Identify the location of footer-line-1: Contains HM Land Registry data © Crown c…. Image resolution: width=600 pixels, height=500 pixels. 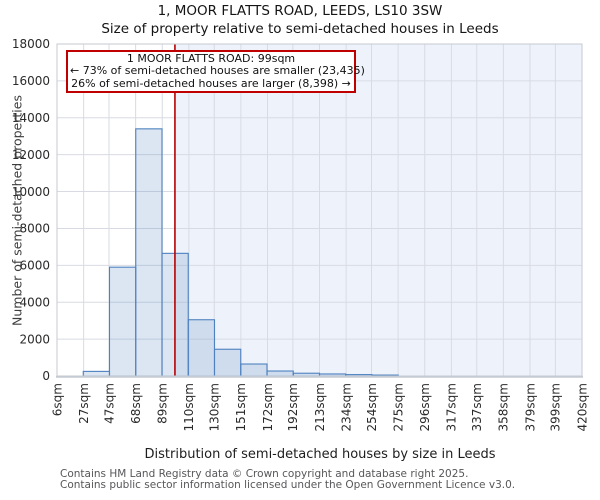
(264, 474).